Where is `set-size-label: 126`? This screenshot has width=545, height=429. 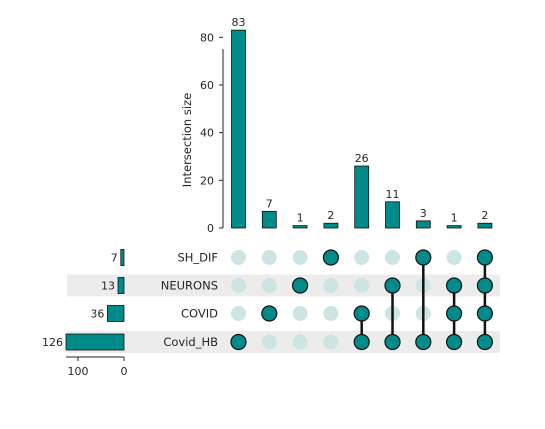
set-size-label: 126 is located at coordinates (52, 342).